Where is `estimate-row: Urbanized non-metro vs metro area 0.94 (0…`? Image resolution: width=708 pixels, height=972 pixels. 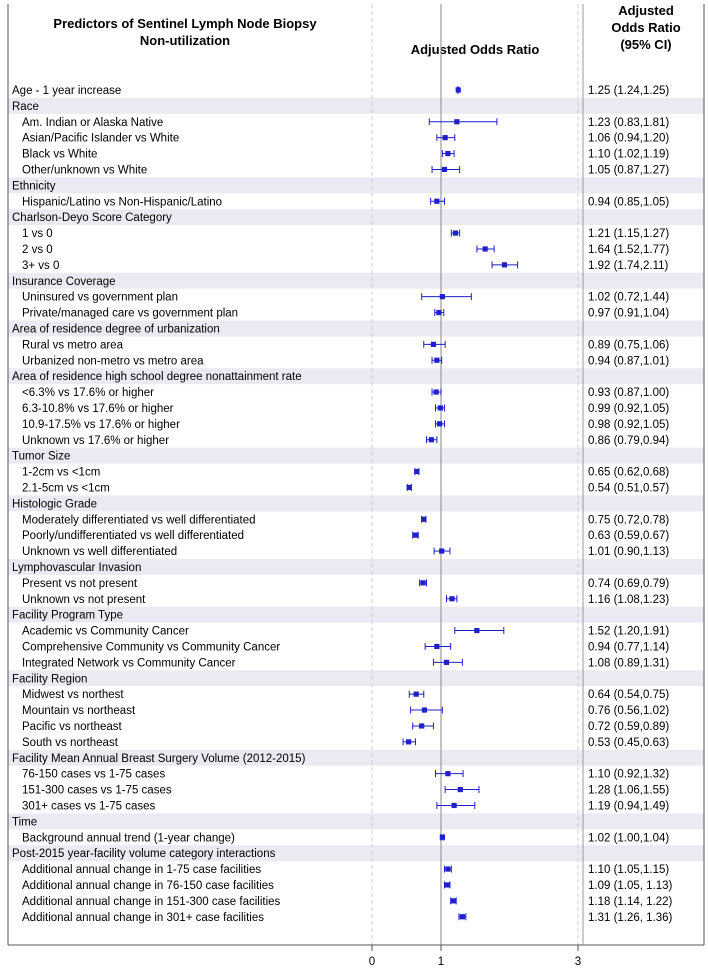
estimate-row: Urbanized non-metro vs metro area 0.94 (0… is located at coordinates (345, 361).